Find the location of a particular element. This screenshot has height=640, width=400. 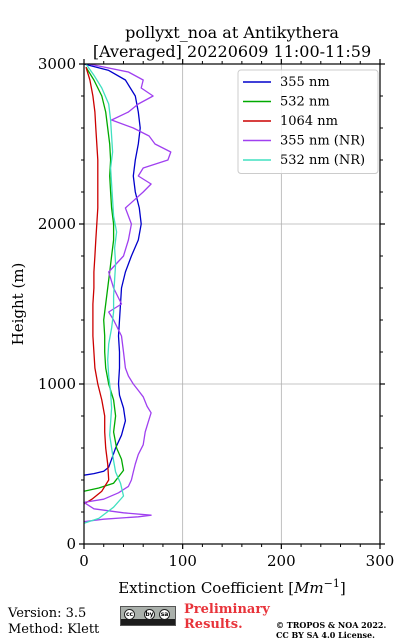

x-axis-label: Extinction Coefficient [Mm−1] is located at coordinates (231, 587).